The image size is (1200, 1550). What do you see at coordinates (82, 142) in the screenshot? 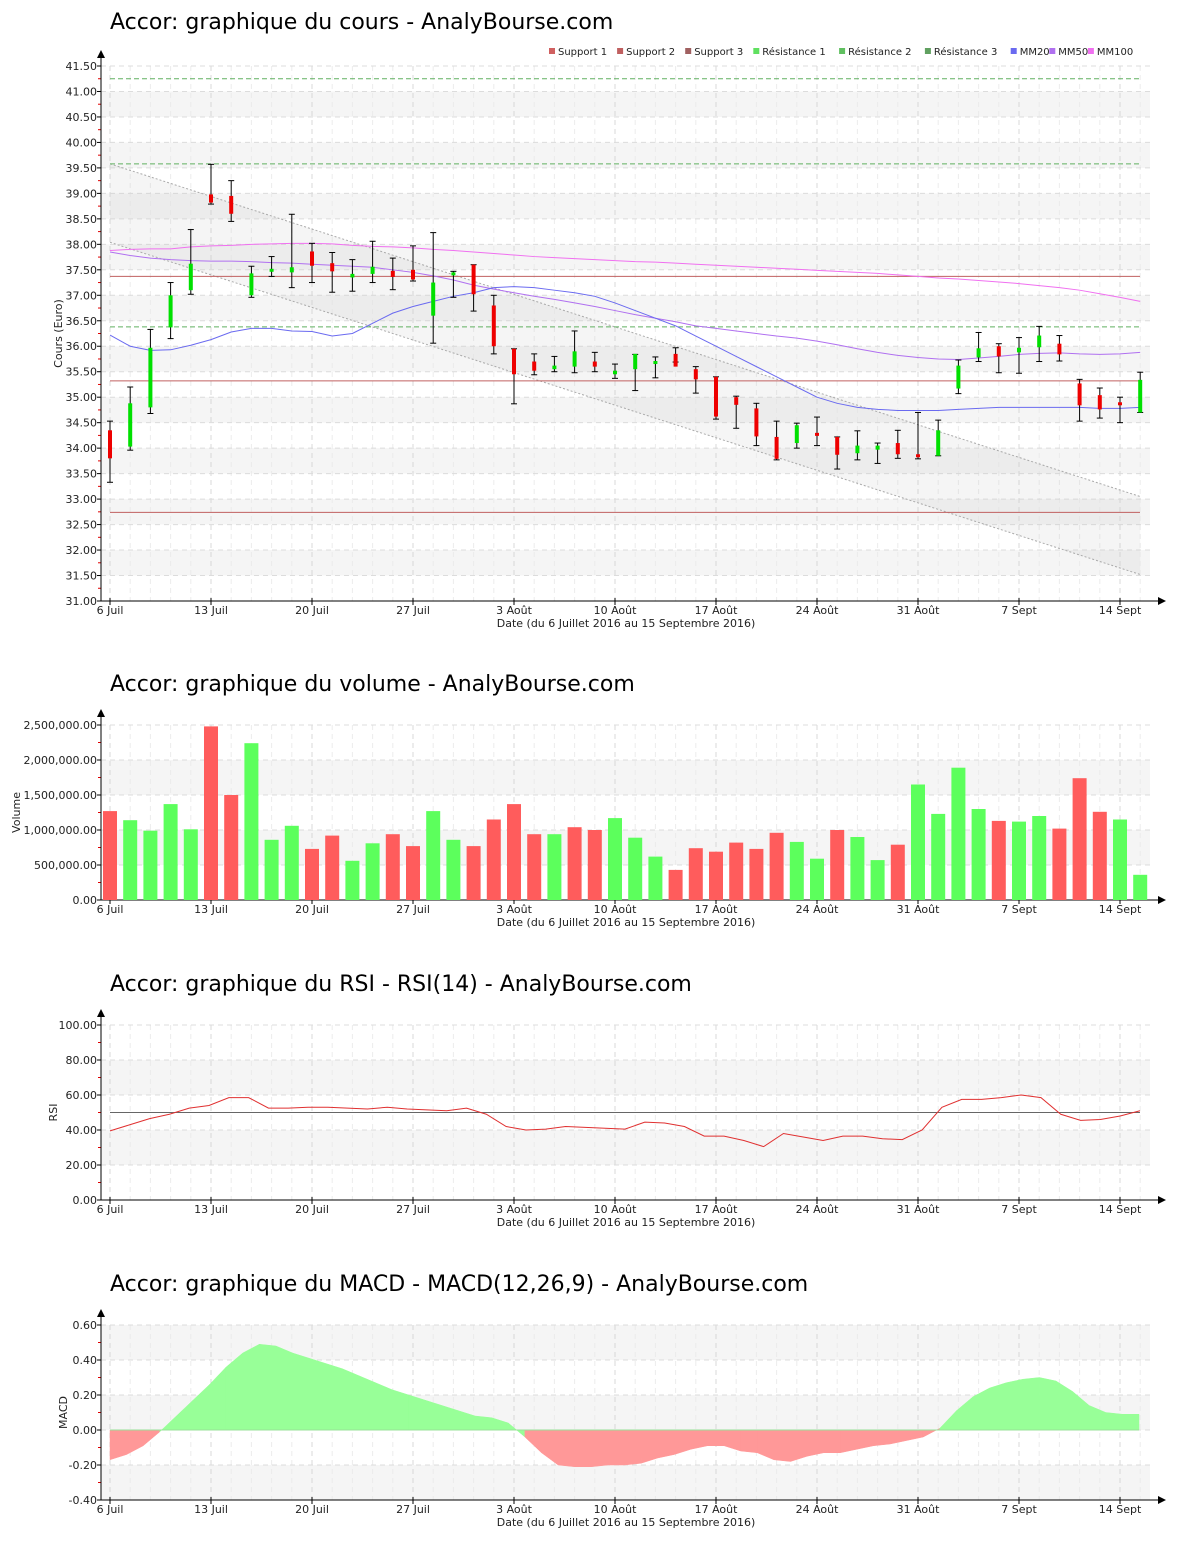
I see `y-tick-label: 40.00` at bounding box center [82, 142].